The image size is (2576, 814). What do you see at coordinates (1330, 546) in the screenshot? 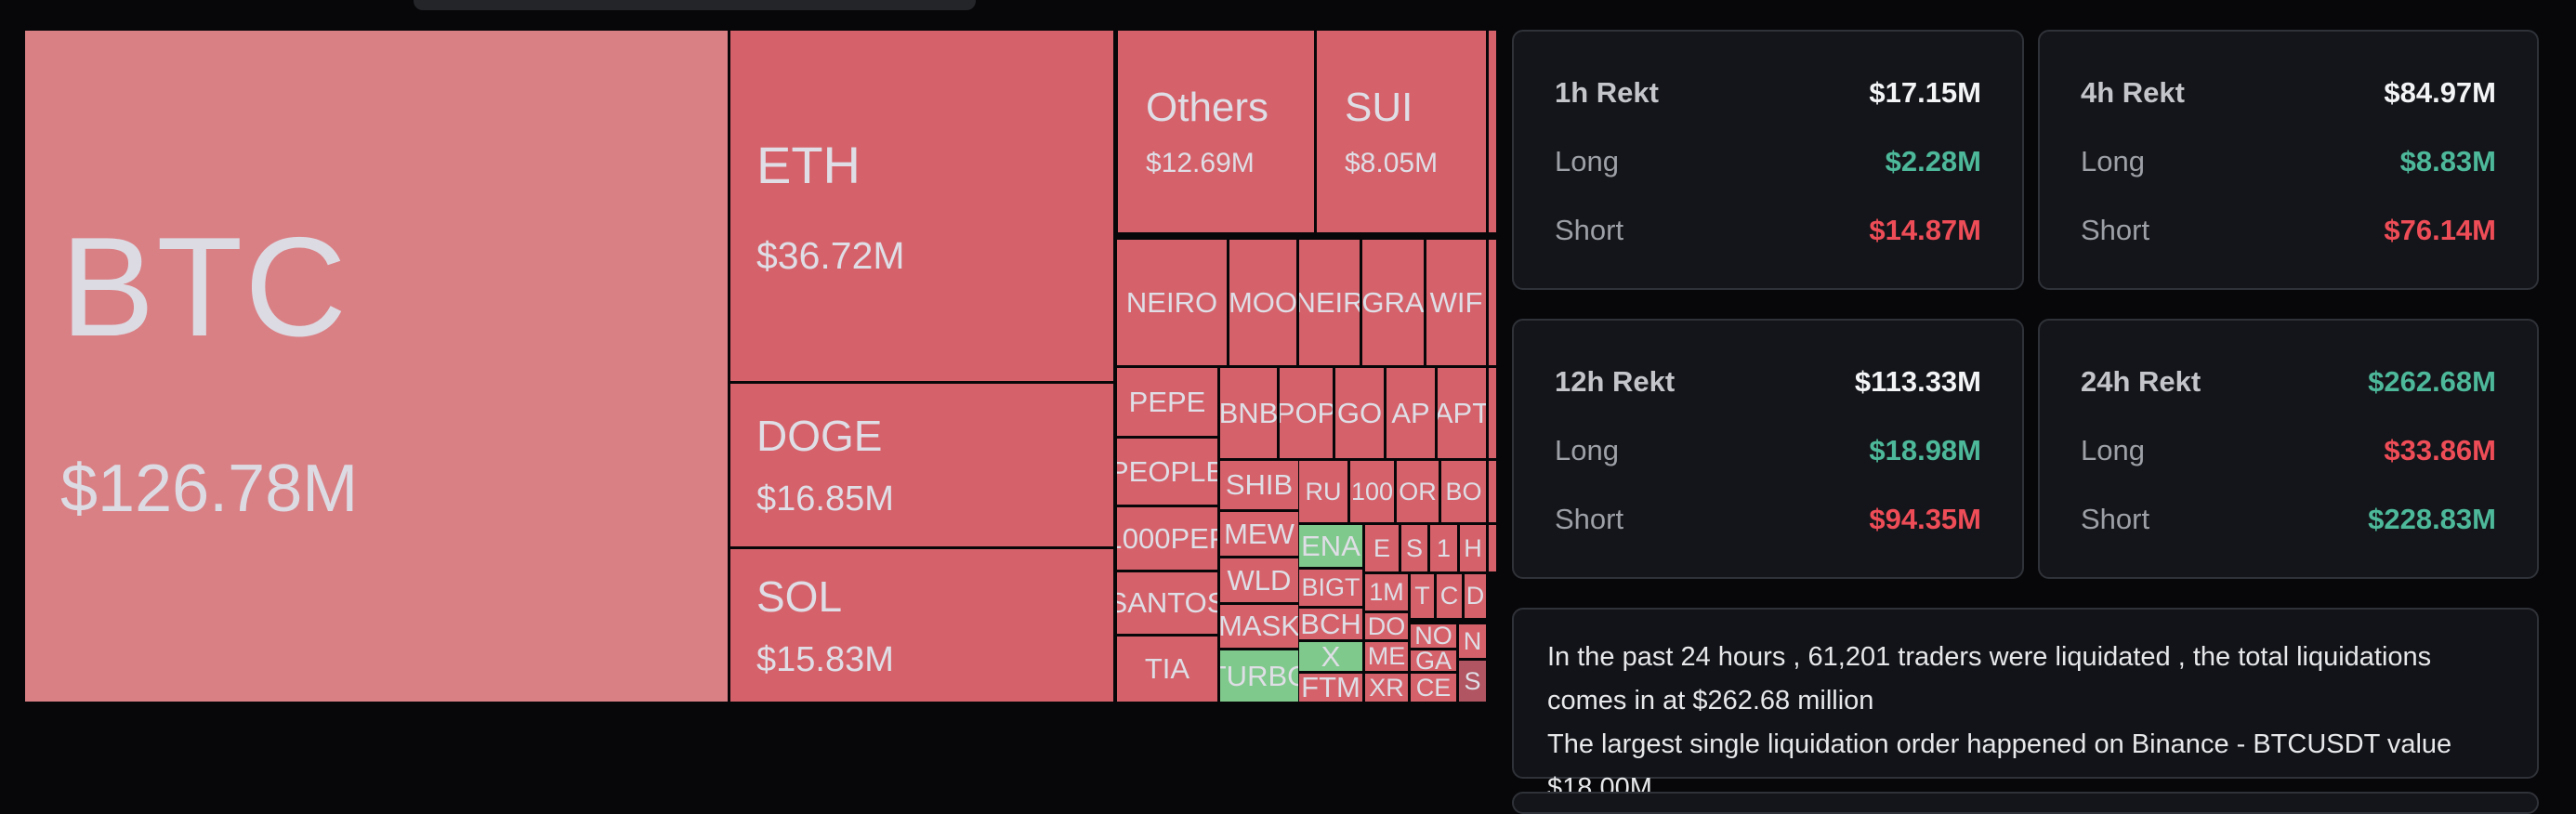
I see `treemap-tile-ena: ENA` at bounding box center [1330, 546].